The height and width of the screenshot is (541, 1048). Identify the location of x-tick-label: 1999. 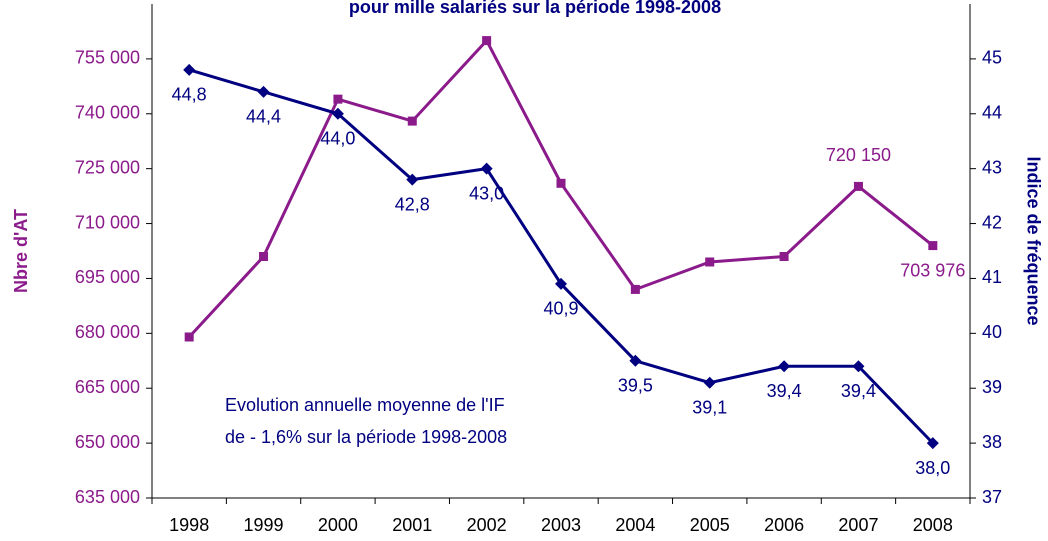
(264, 525).